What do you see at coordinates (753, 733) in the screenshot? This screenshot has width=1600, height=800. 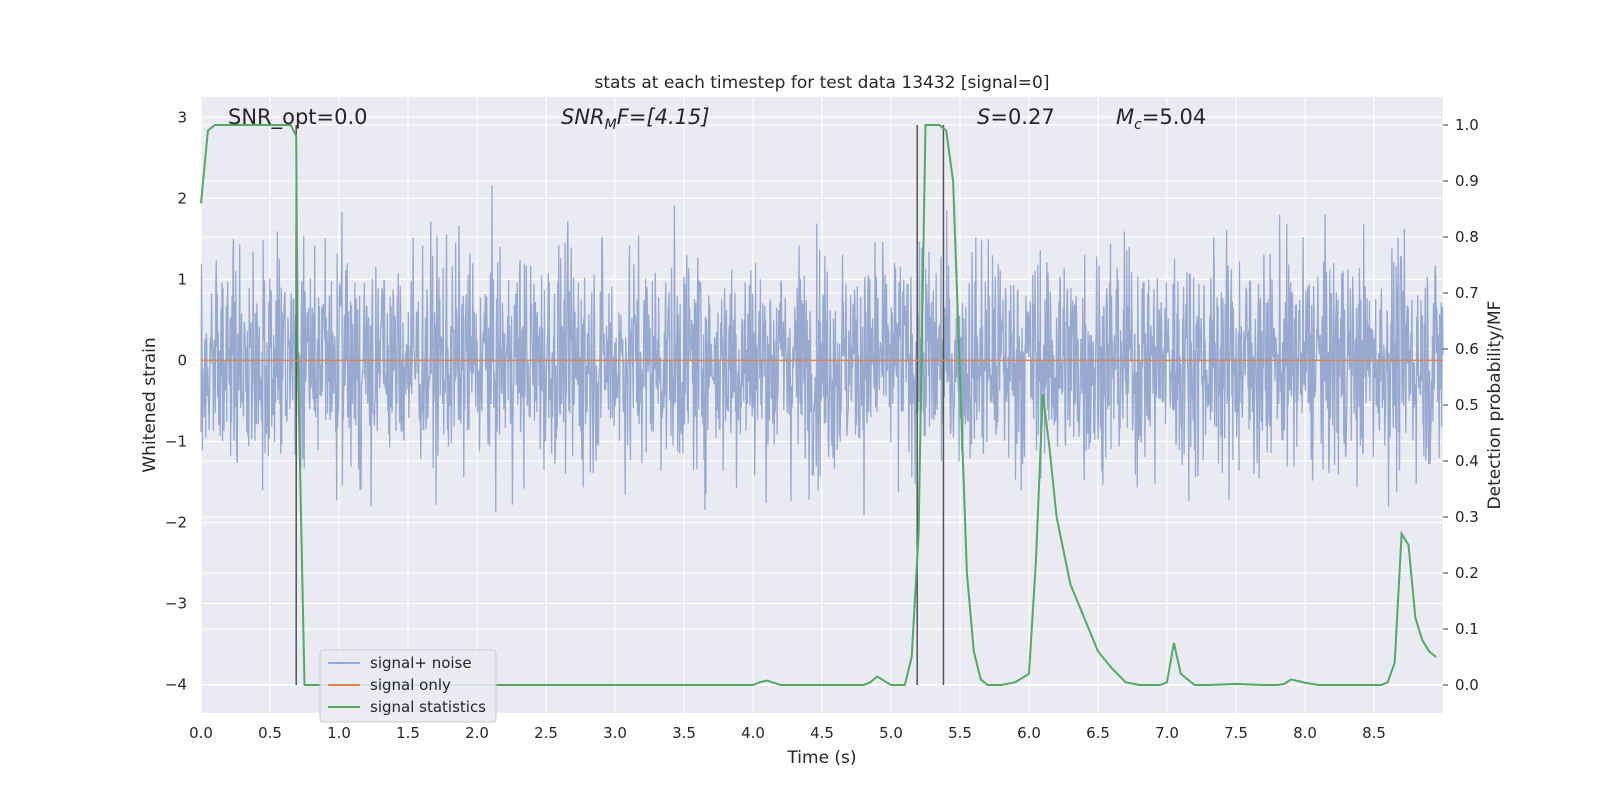 I see `x-tick-label: 4.0` at bounding box center [753, 733].